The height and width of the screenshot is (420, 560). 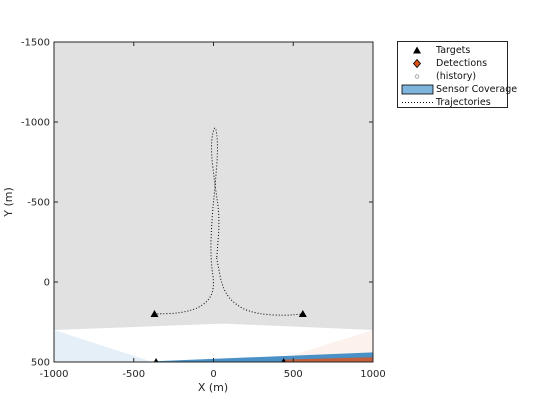 I want to click on detection-marker-icon, so click(x=417, y=63).